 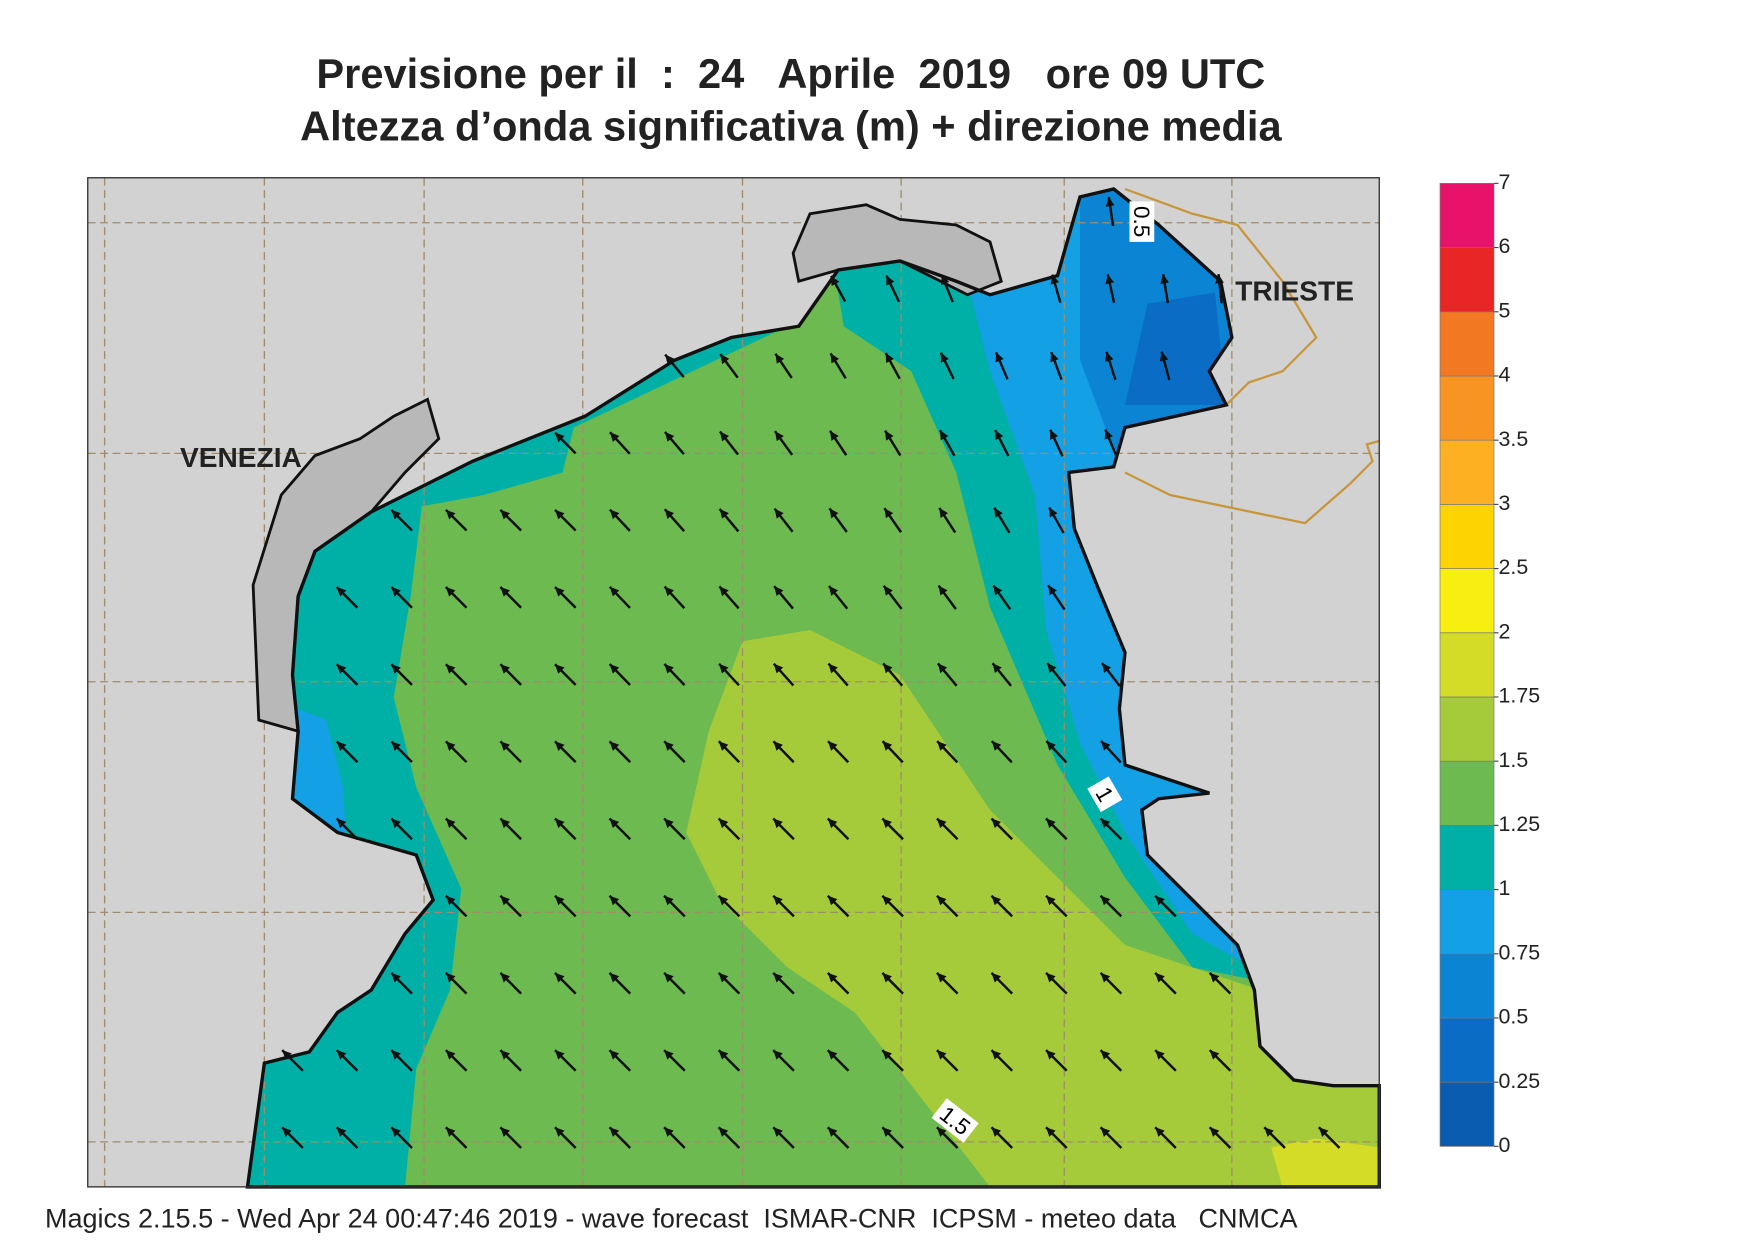 I want to click on contour-label: 1, so click(x=1105, y=794).